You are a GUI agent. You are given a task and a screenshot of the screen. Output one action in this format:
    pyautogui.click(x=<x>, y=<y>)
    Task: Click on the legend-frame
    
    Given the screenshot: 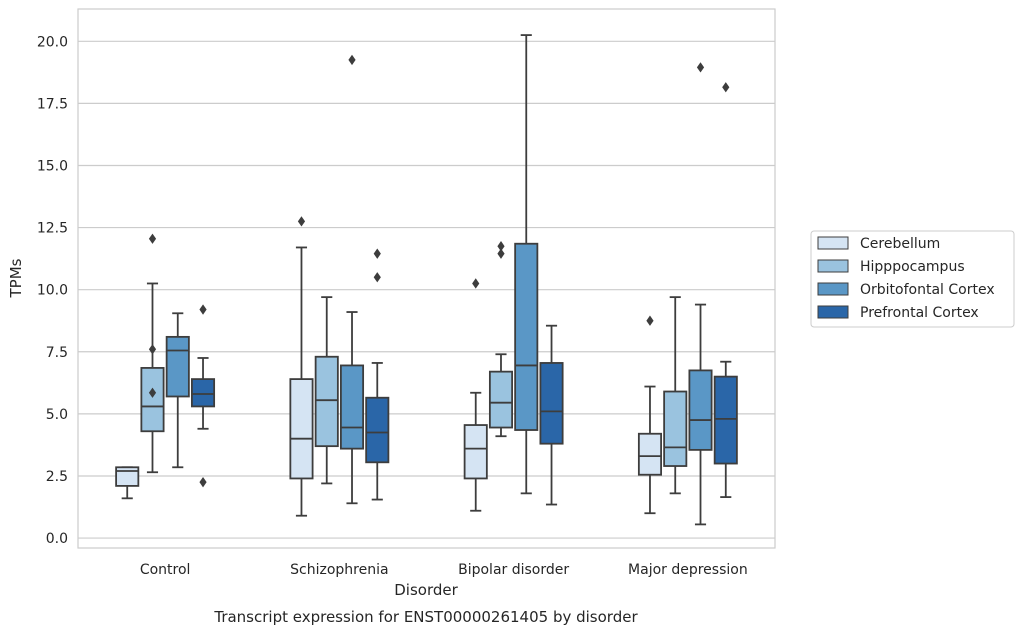 What is the action you would take?
    pyautogui.click(x=912, y=279)
    